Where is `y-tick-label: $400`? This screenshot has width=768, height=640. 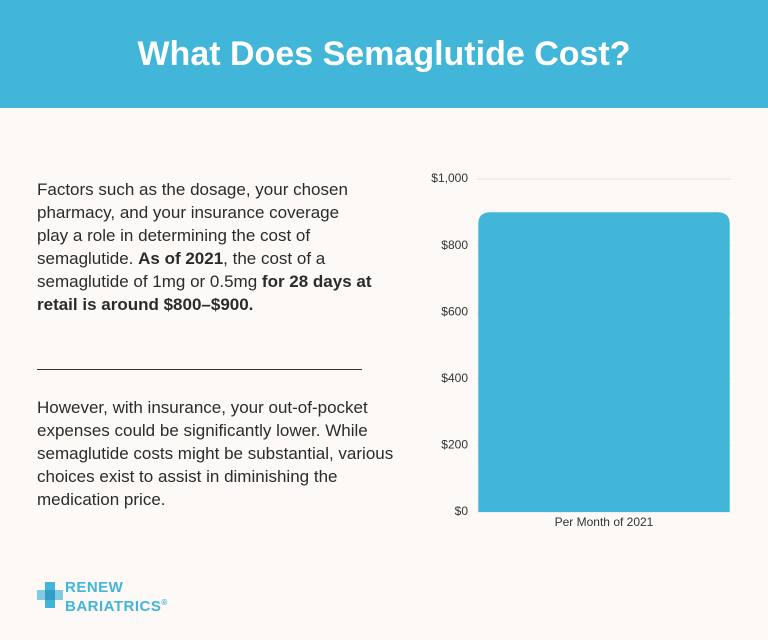 y-tick-label: $400 is located at coordinates (454, 378).